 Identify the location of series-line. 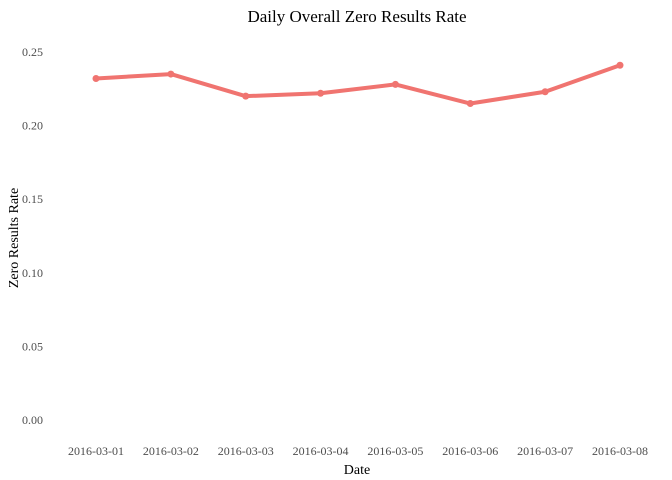
(358, 84).